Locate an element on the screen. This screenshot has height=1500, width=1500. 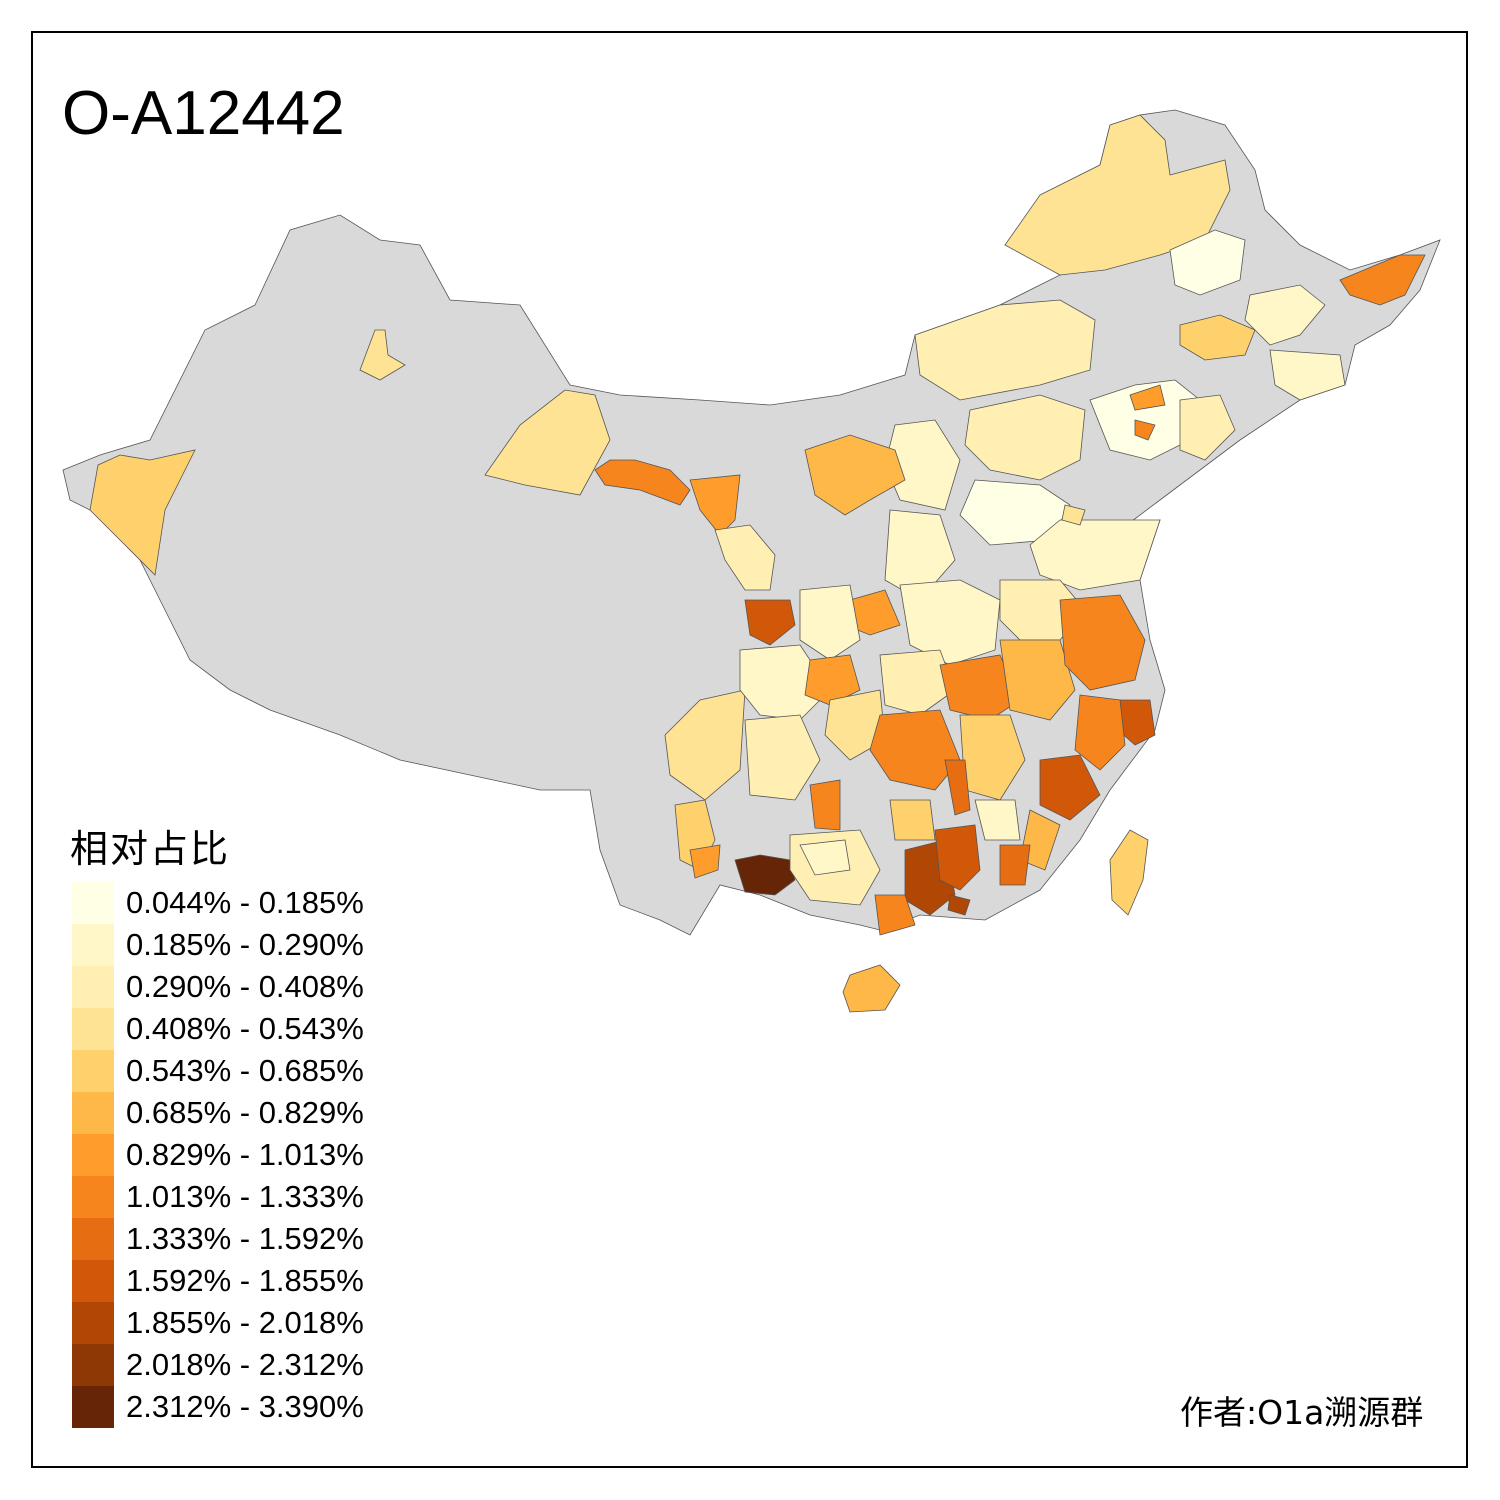
shenzhen-region is located at coordinates (959, 905).